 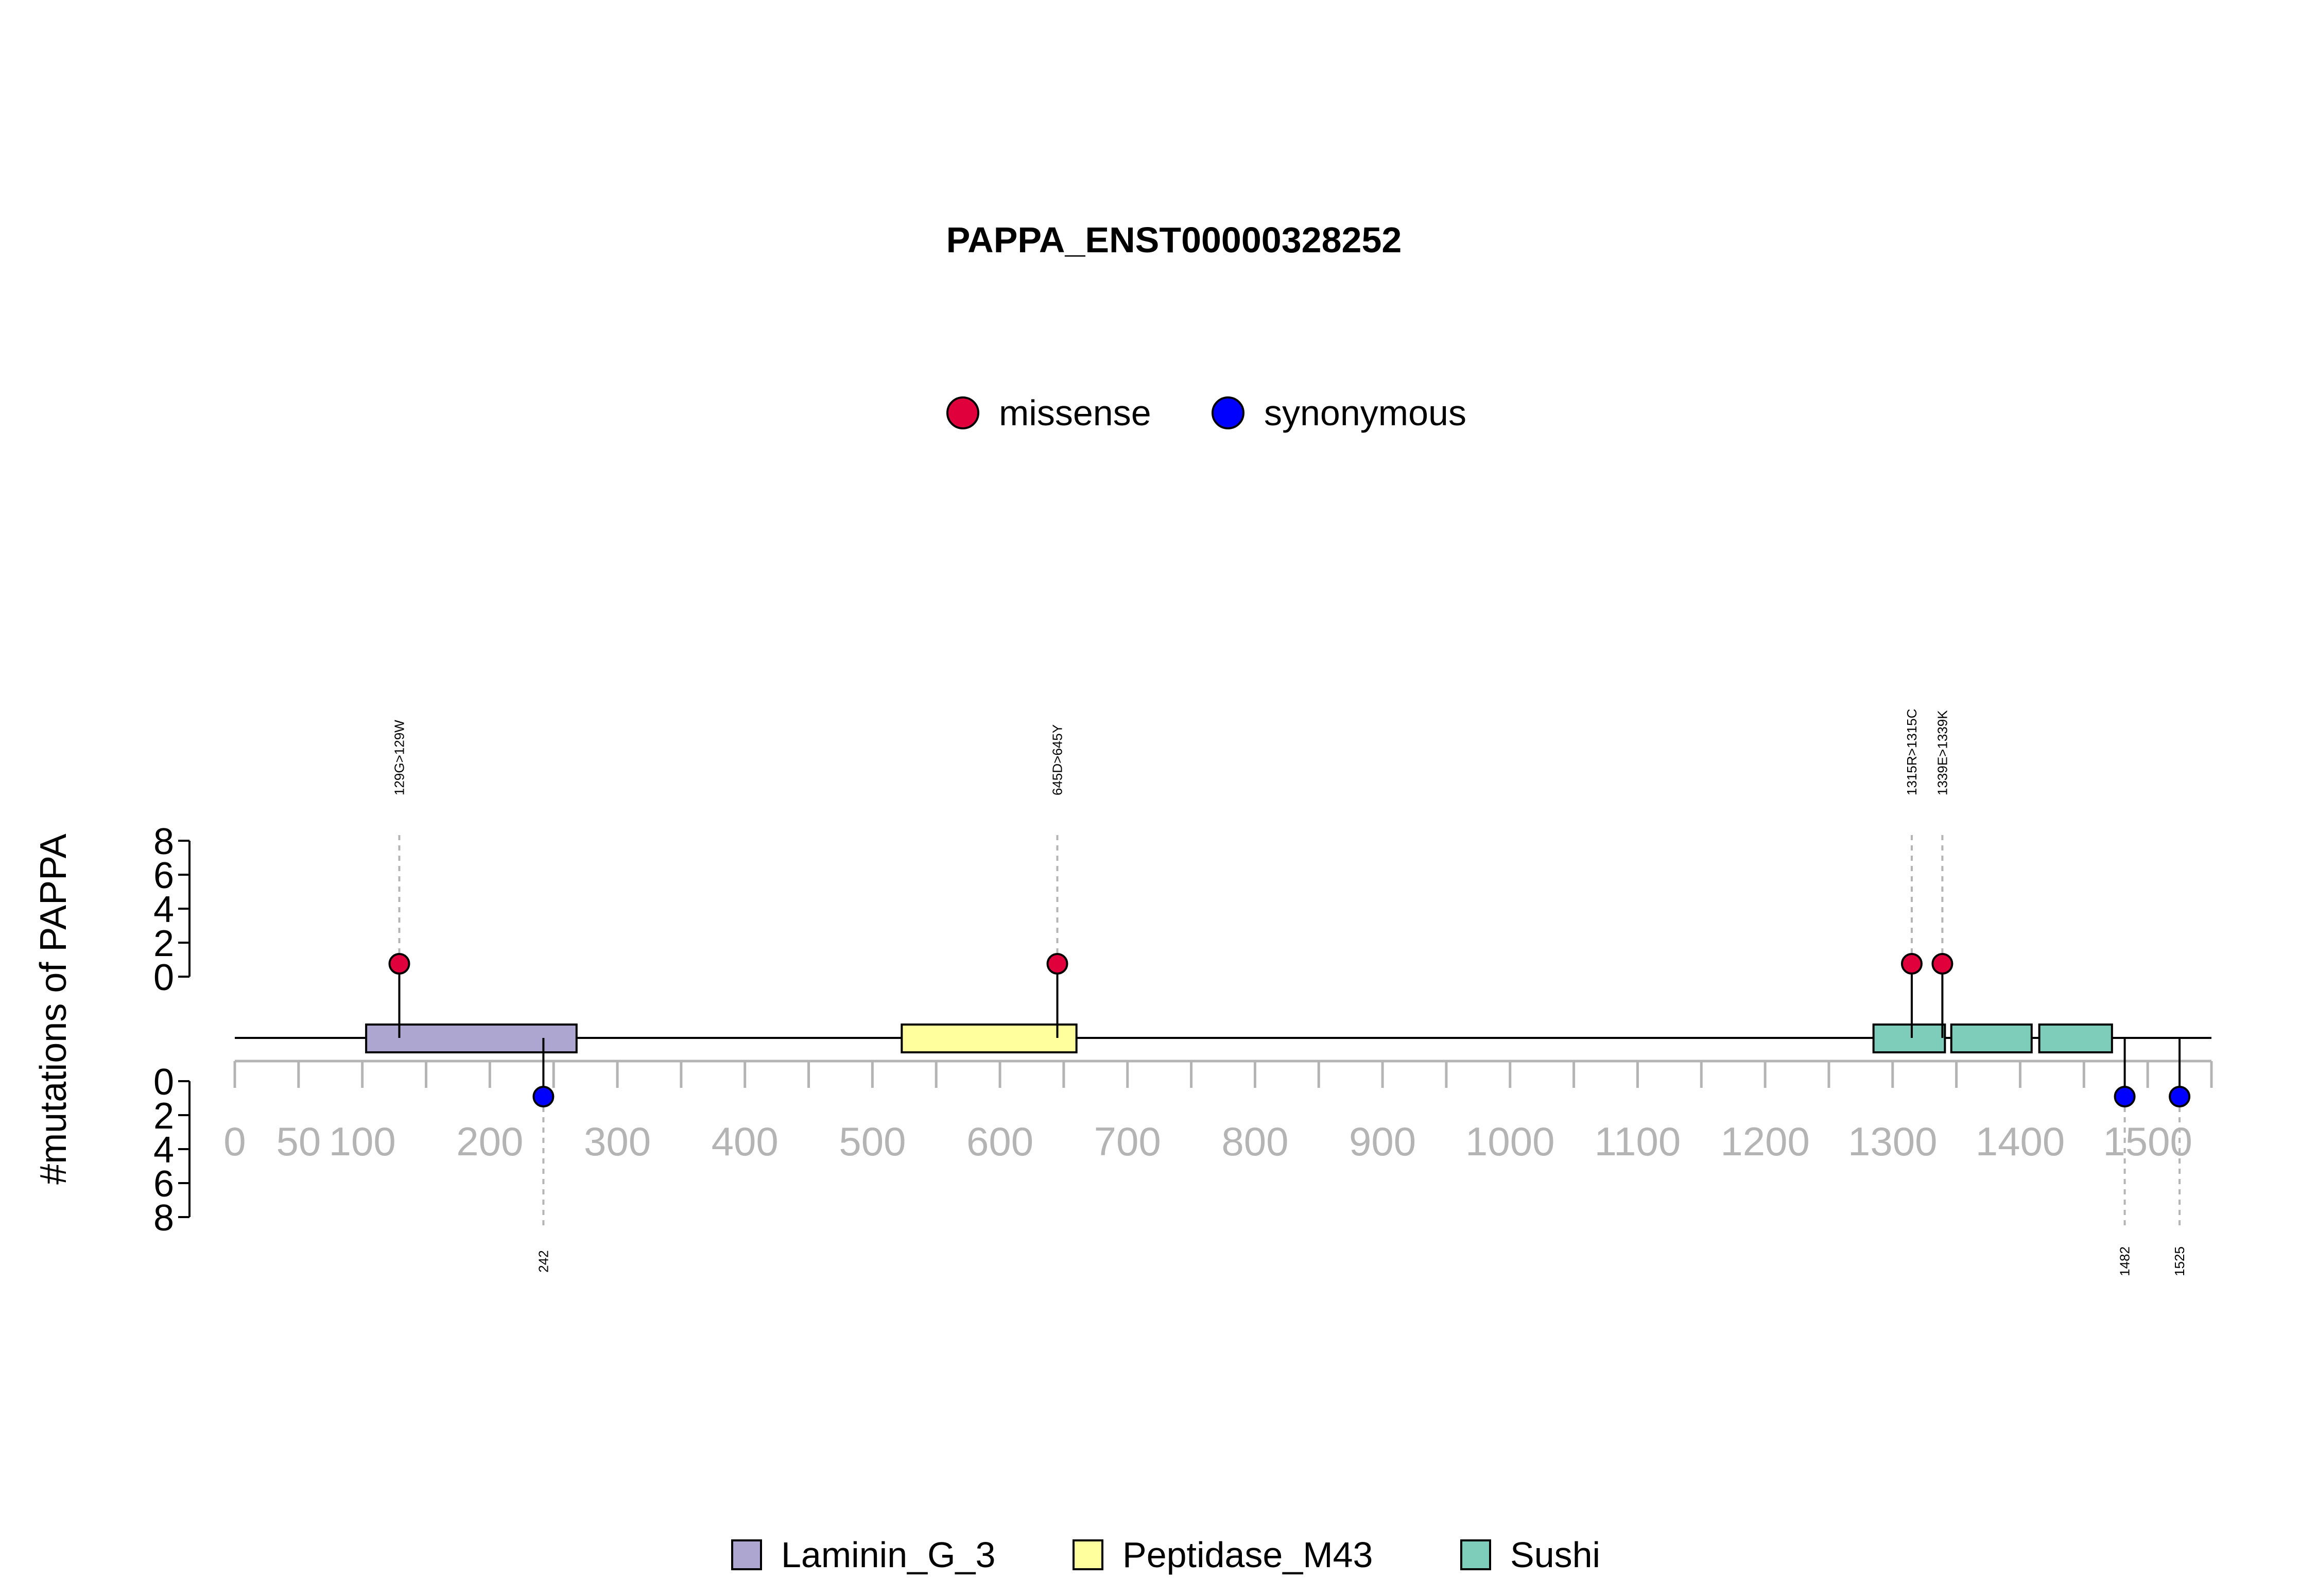 What do you see at coordinates (163, 944) in the screenshot?
I see `y-tick-label-top-2: 2` at bounding box center [163, 944].